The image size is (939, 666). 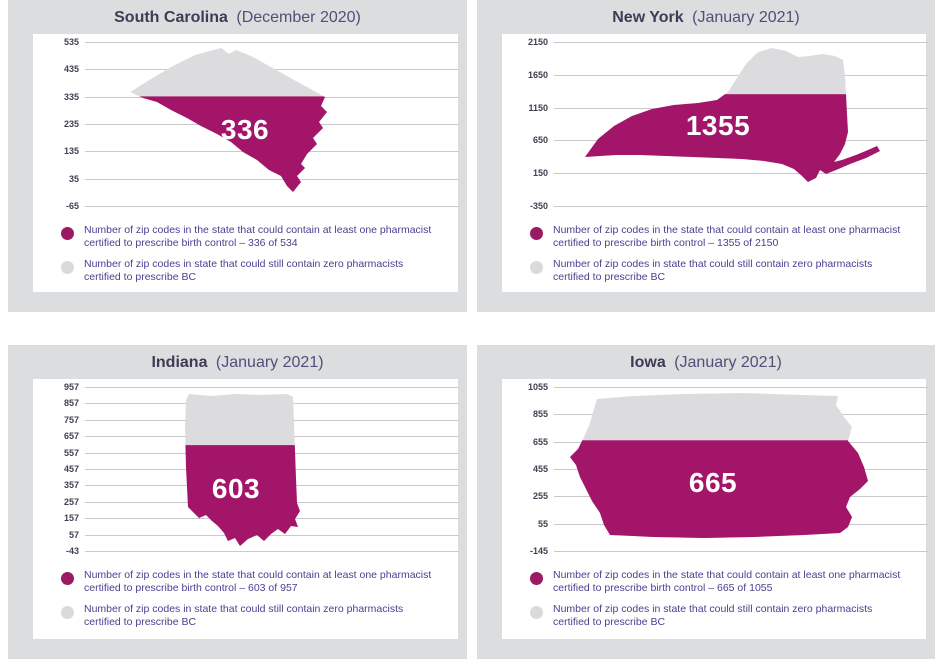 I want to click on panel-title-state: New York, so click(x=648, y=17).